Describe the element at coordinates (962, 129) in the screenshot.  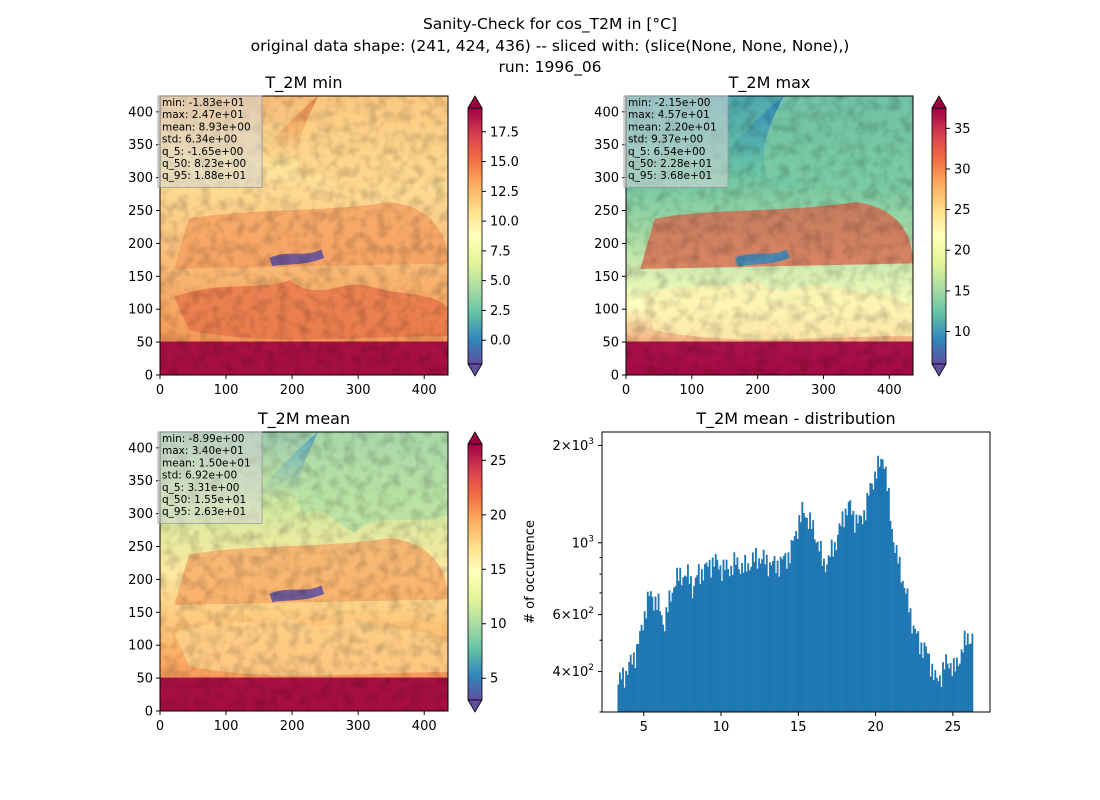
I see `map-max-colorbar-tick-label: 35` at that location.